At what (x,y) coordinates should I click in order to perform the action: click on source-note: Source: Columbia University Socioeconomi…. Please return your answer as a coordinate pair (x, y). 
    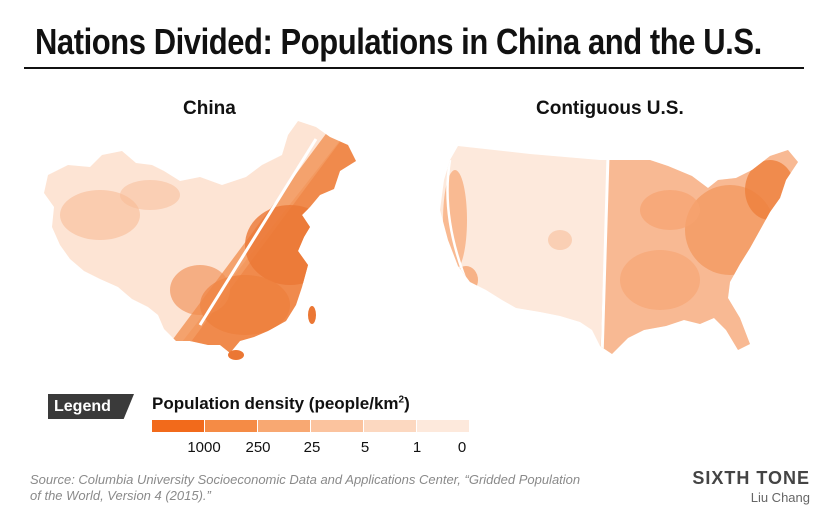
    Looking at the image, I should click on (305, 487).